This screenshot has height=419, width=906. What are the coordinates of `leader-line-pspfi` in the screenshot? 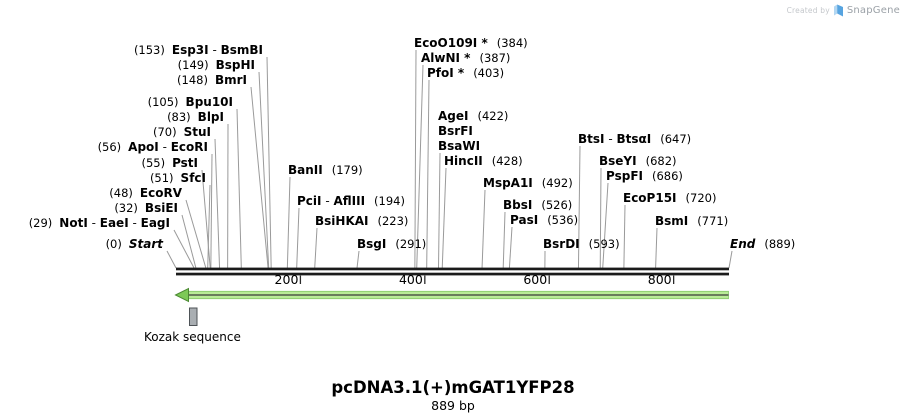 It's located at (605, 225).